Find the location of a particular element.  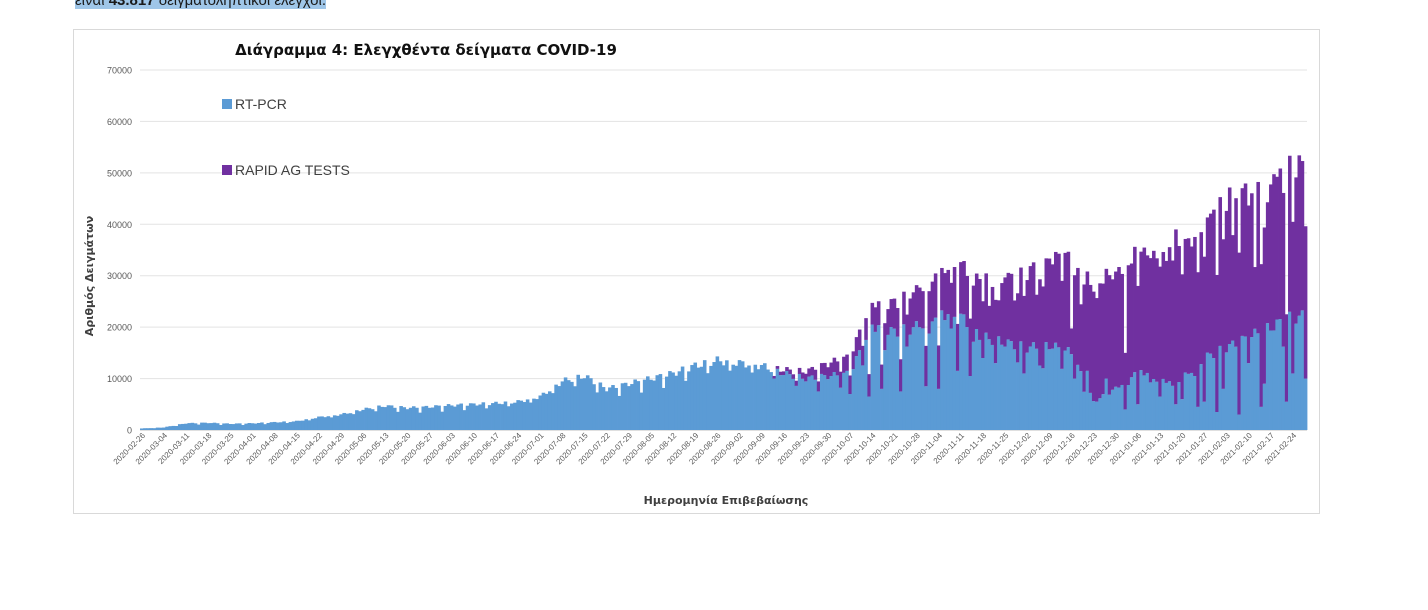

y-tick-label: 20000 is located at coordinates (119, 328).